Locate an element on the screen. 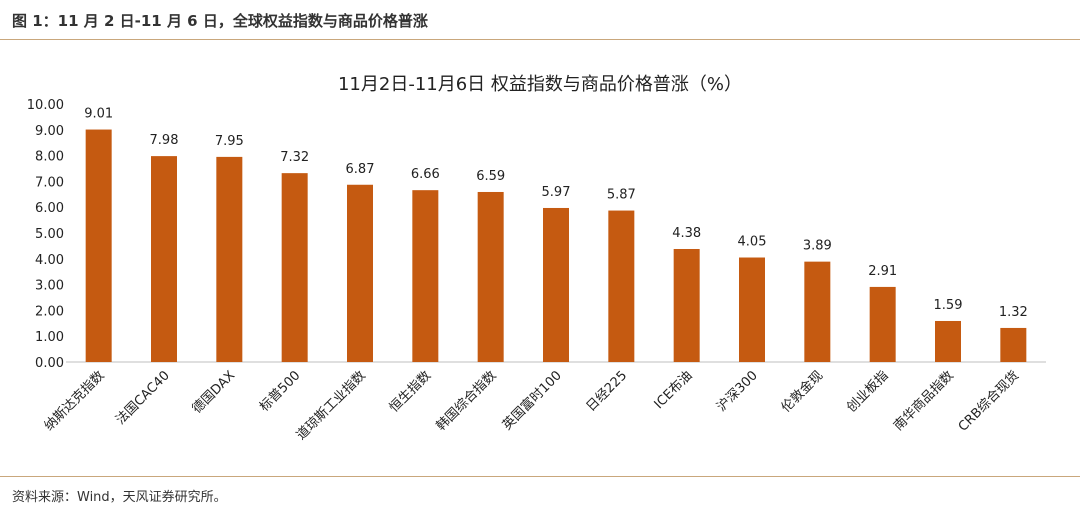  y-tick-label: 3.00 is located at coordinates (49, 286).